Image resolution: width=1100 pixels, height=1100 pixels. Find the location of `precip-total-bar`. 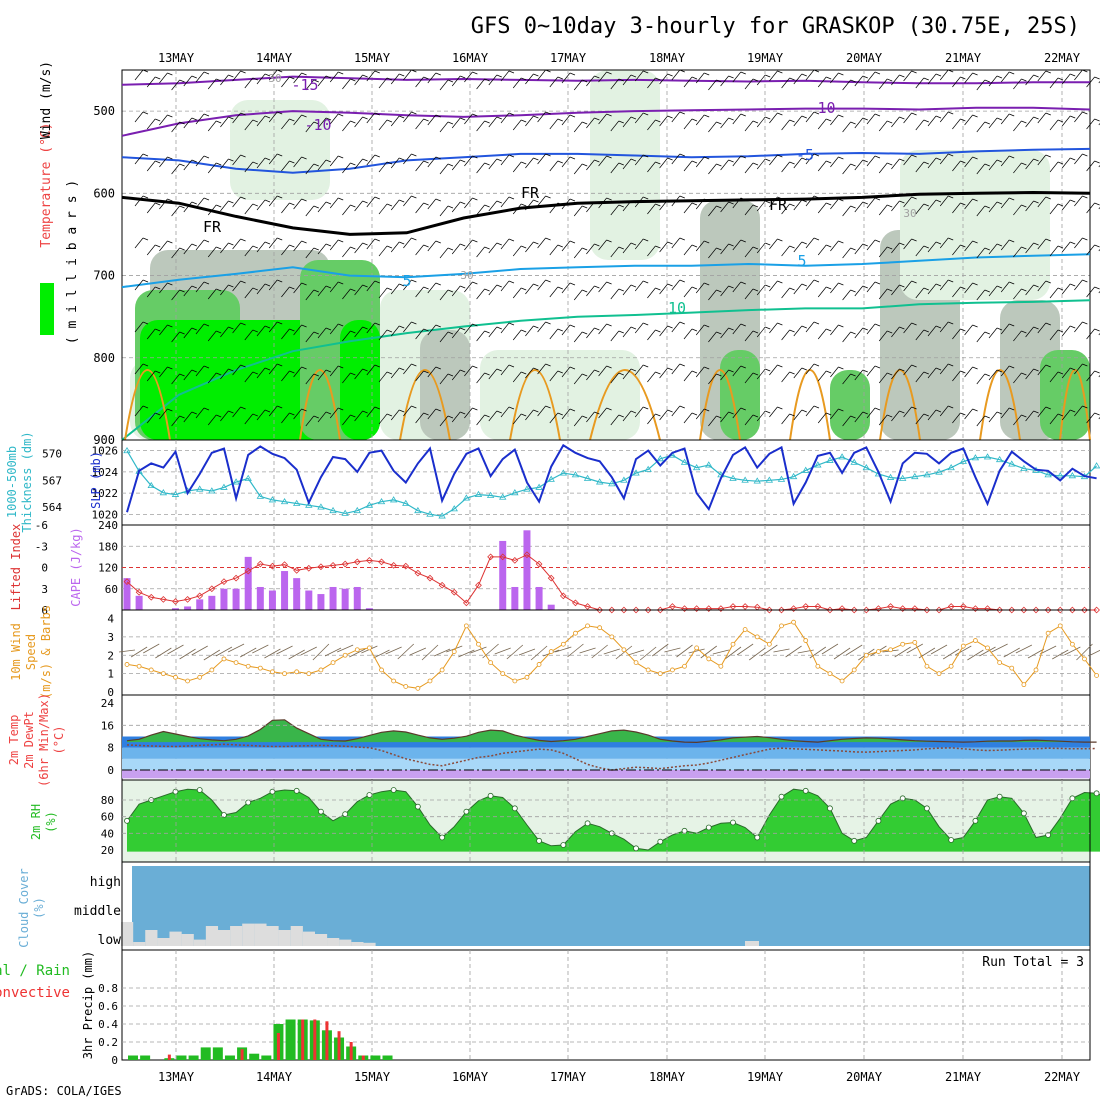

precip-total-bar is located at coordinates (205, 1053).